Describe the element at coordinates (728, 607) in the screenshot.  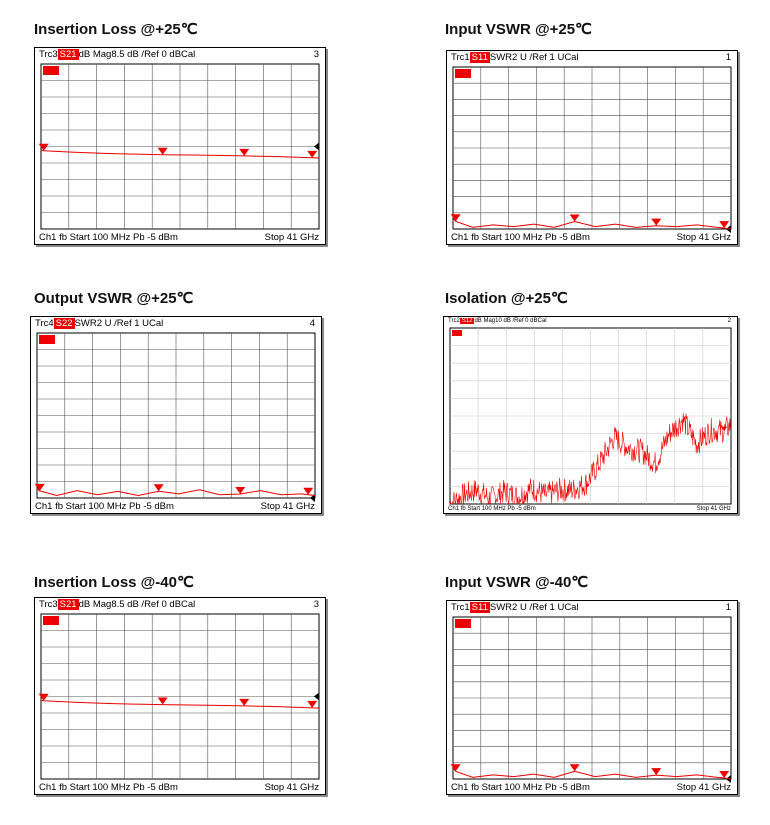
I see `channel-number: 1` at that location.